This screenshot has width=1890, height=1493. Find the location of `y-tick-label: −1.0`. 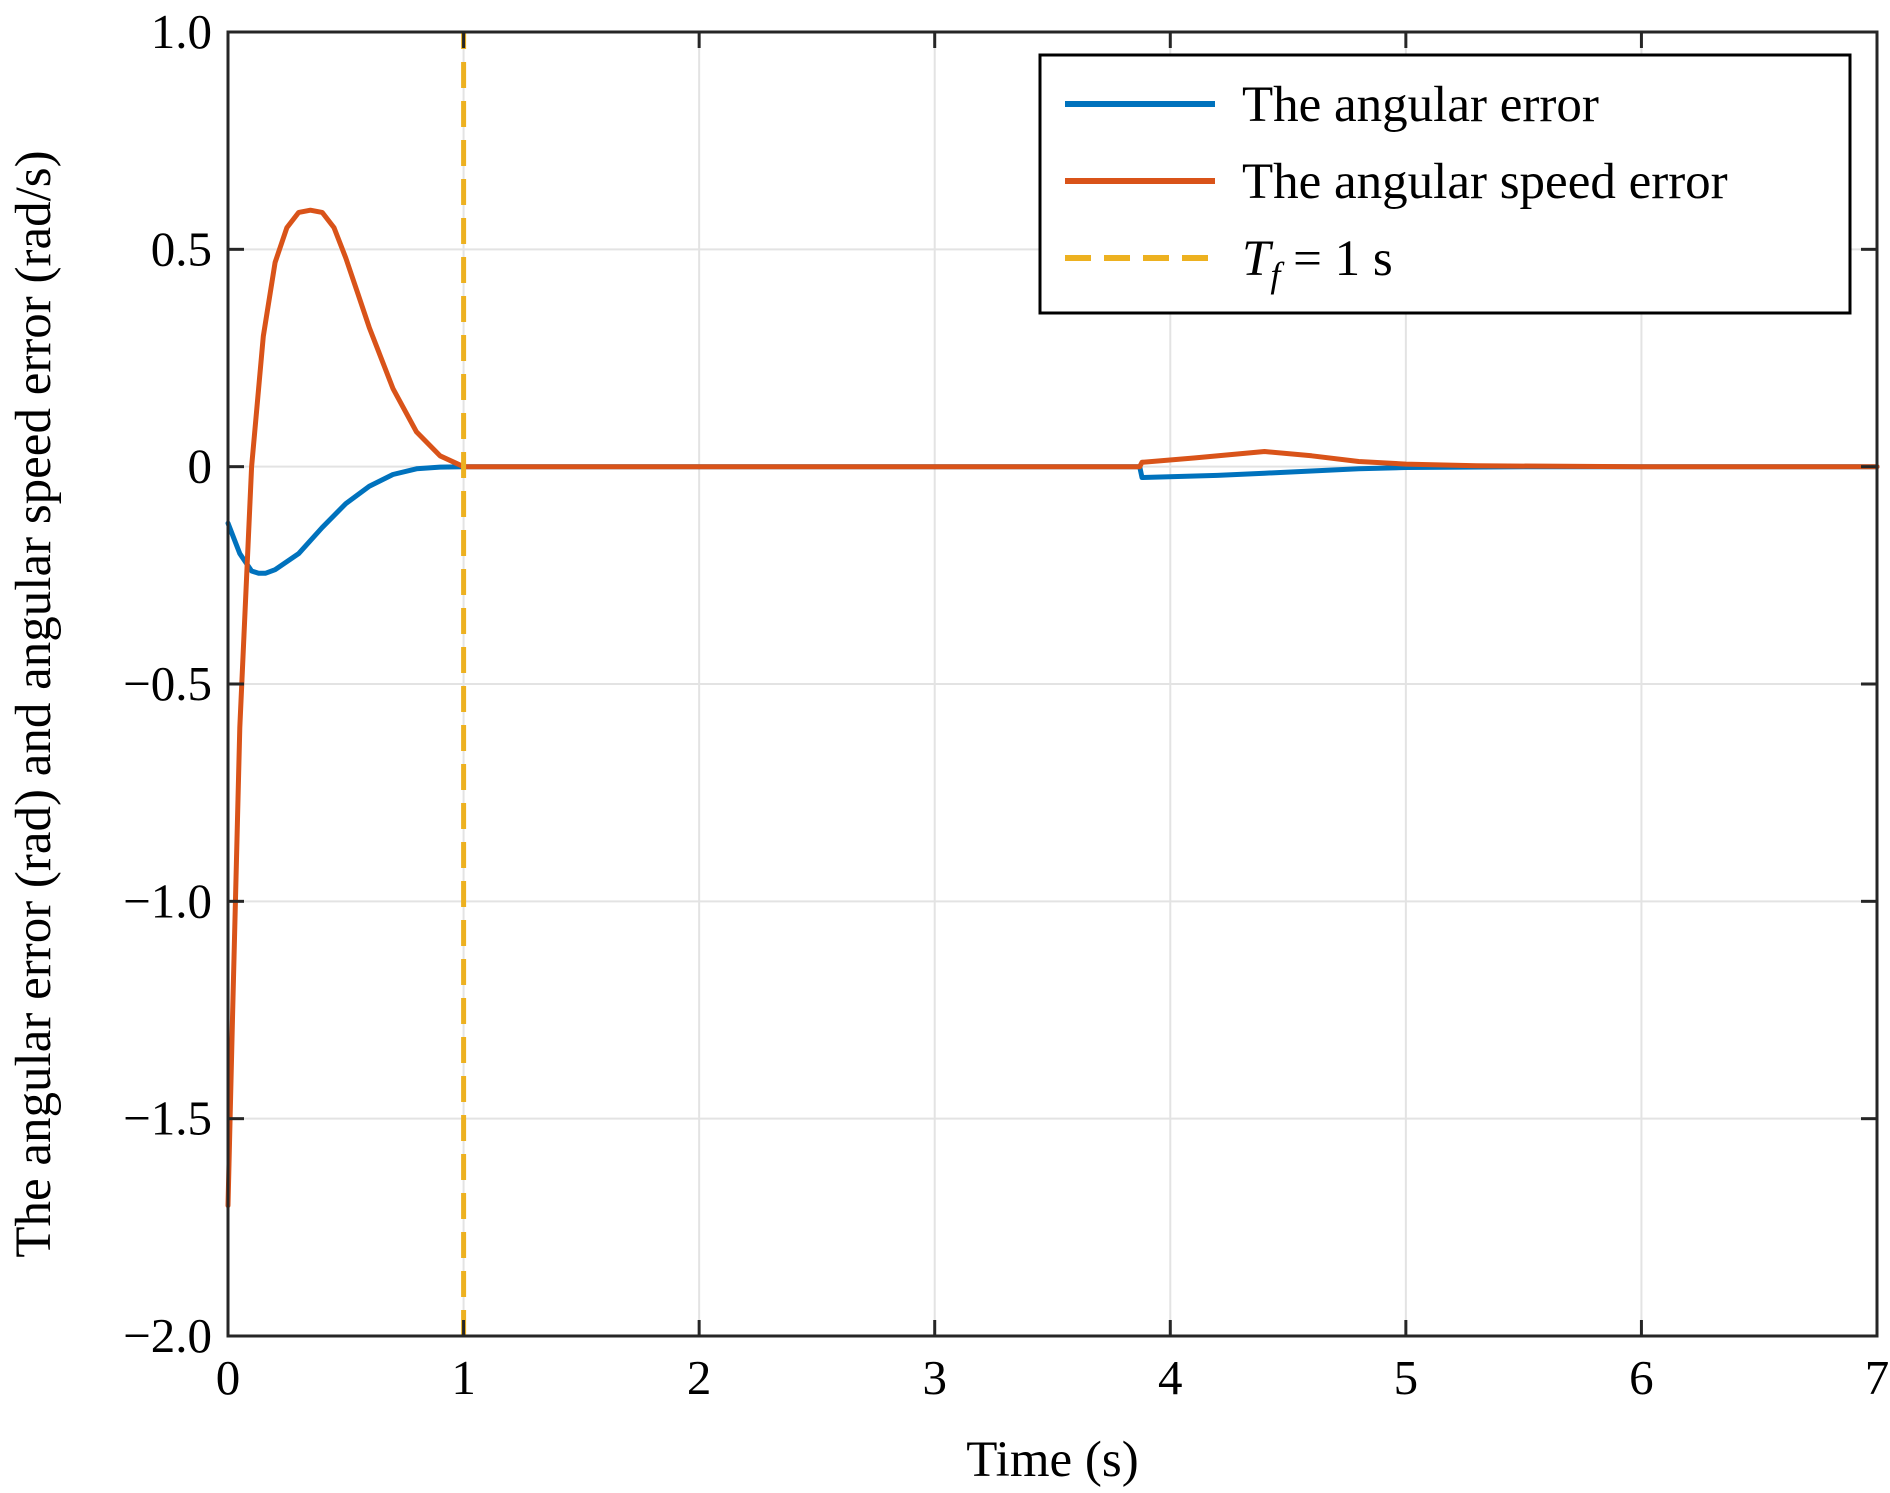

y-tick-label: −1.0 is located at coordinates (167, 900).